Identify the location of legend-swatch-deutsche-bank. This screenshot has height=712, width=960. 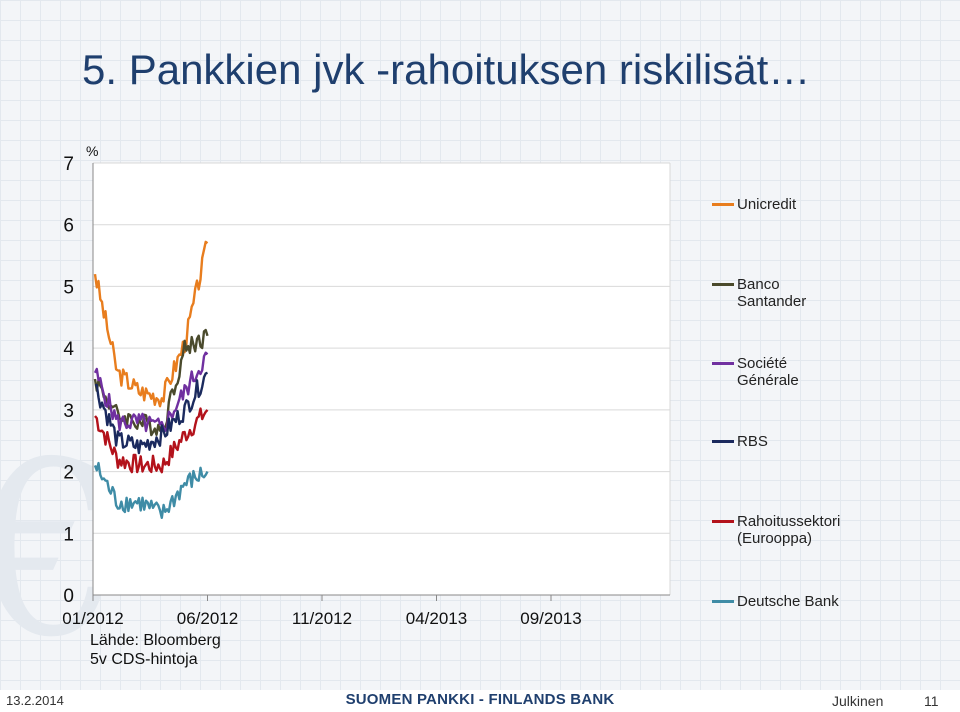
(723, 601).